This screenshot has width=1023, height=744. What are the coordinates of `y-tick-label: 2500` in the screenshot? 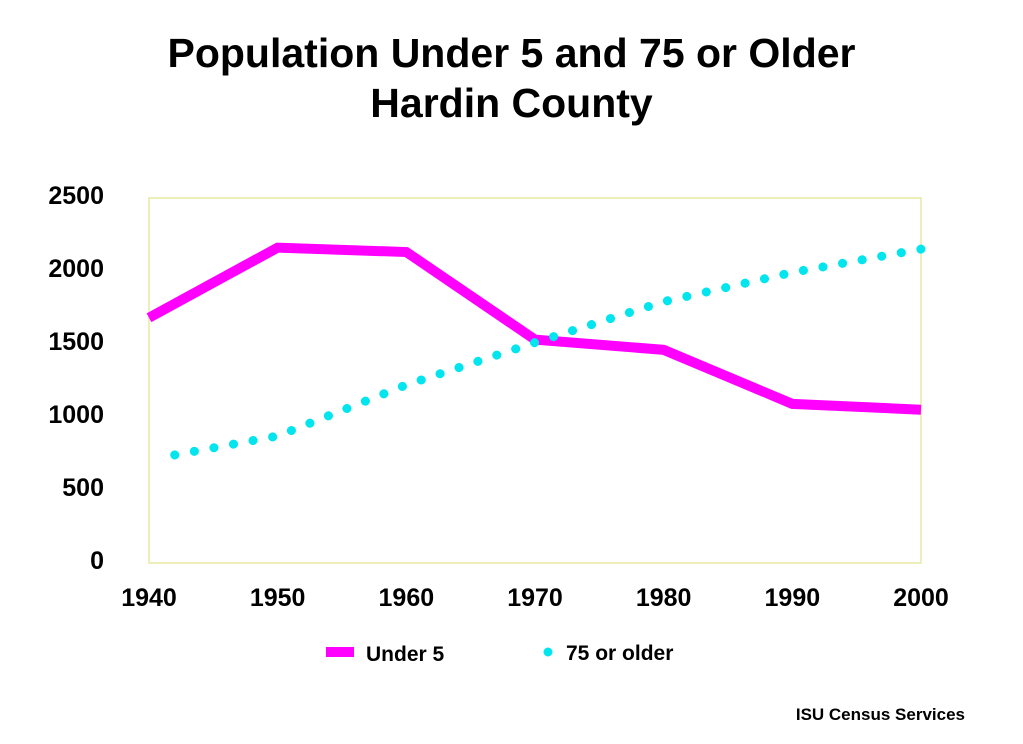 It's located at (76, 196).